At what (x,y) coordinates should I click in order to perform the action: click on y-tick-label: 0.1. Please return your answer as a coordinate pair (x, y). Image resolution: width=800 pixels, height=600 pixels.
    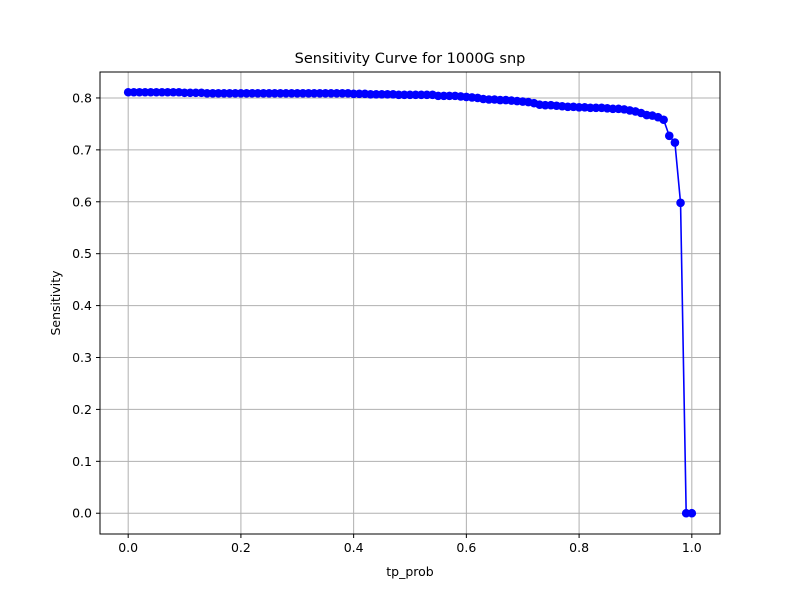
    Looking at the image, I should click on (82, 461).